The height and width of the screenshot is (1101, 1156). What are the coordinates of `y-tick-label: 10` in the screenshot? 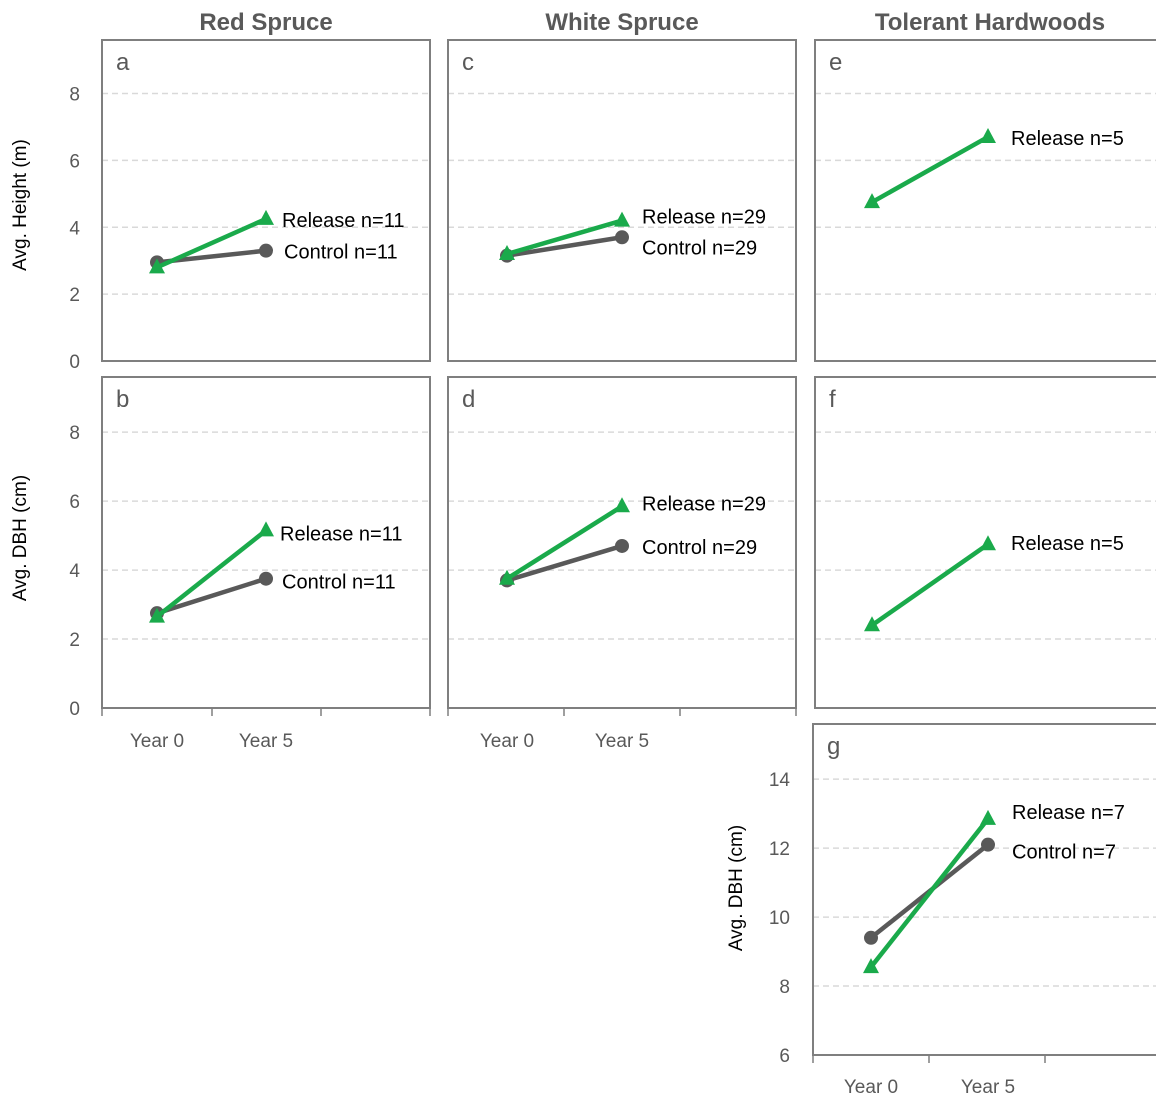 It's located at (779, 918).